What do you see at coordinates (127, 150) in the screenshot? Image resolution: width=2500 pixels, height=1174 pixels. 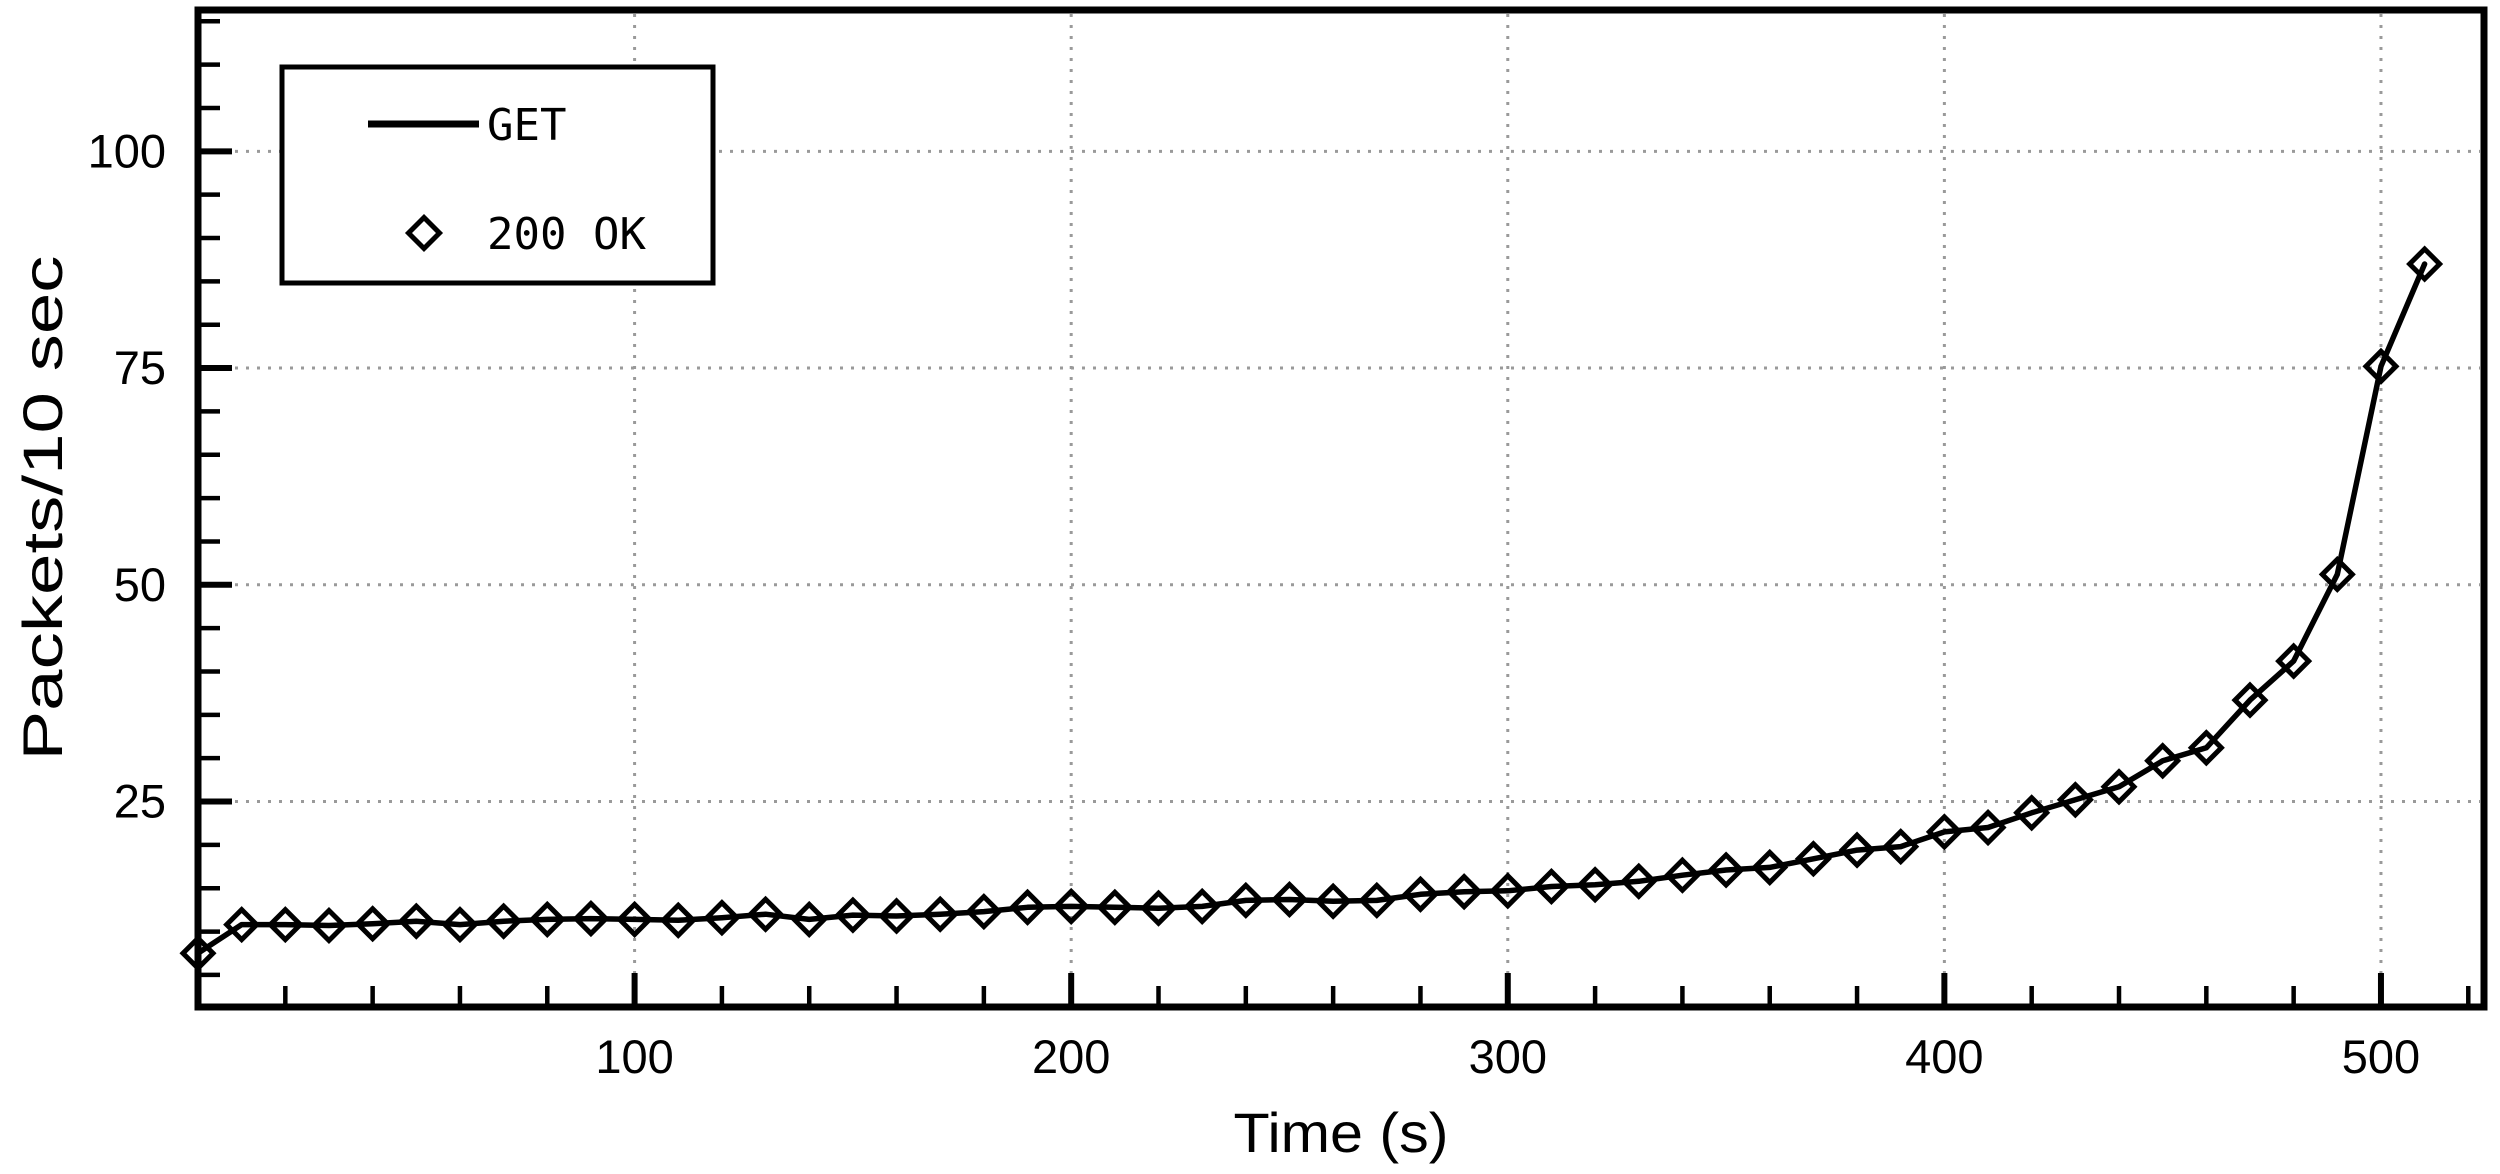 I see `y-axis-tick-label: 100` at bounding box center [127, 150].